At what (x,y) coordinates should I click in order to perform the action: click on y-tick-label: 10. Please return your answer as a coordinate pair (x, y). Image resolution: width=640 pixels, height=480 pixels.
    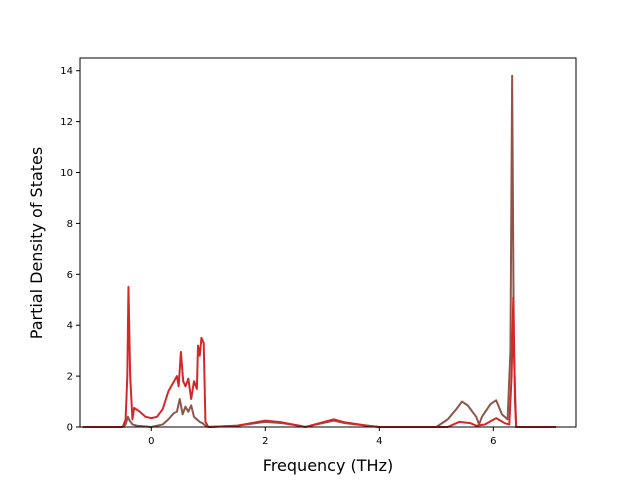
    Looking at the image, I should click on (66, 173).